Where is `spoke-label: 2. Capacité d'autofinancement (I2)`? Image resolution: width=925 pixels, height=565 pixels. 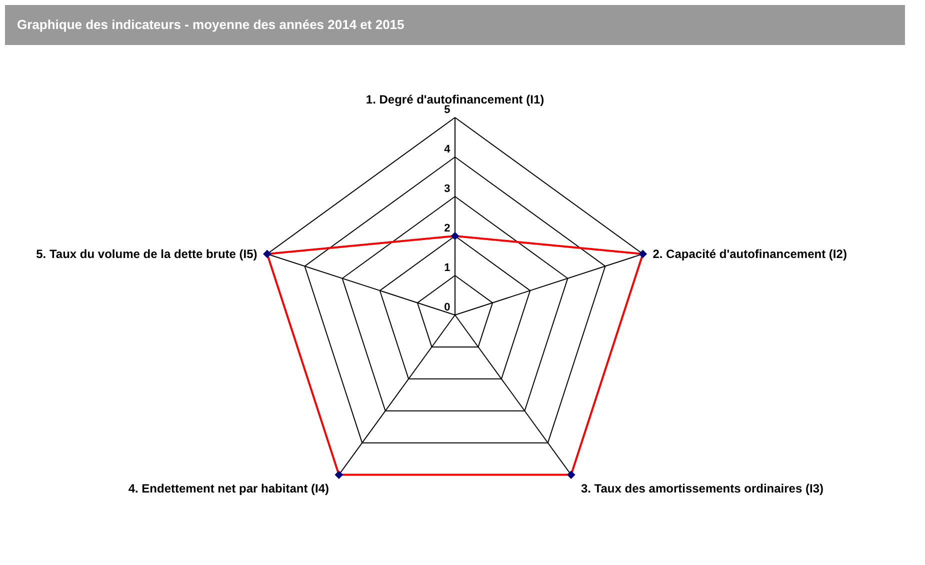 spoke-label: 2. Capacité d'autofinancement (I2) is located at coordinates (749, 253).